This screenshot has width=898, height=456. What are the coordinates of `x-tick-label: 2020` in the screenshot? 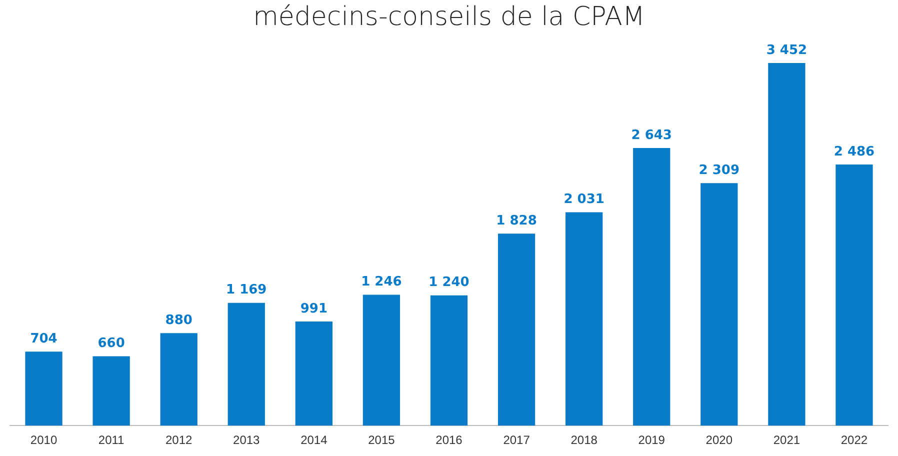 It's located at (719, 440).